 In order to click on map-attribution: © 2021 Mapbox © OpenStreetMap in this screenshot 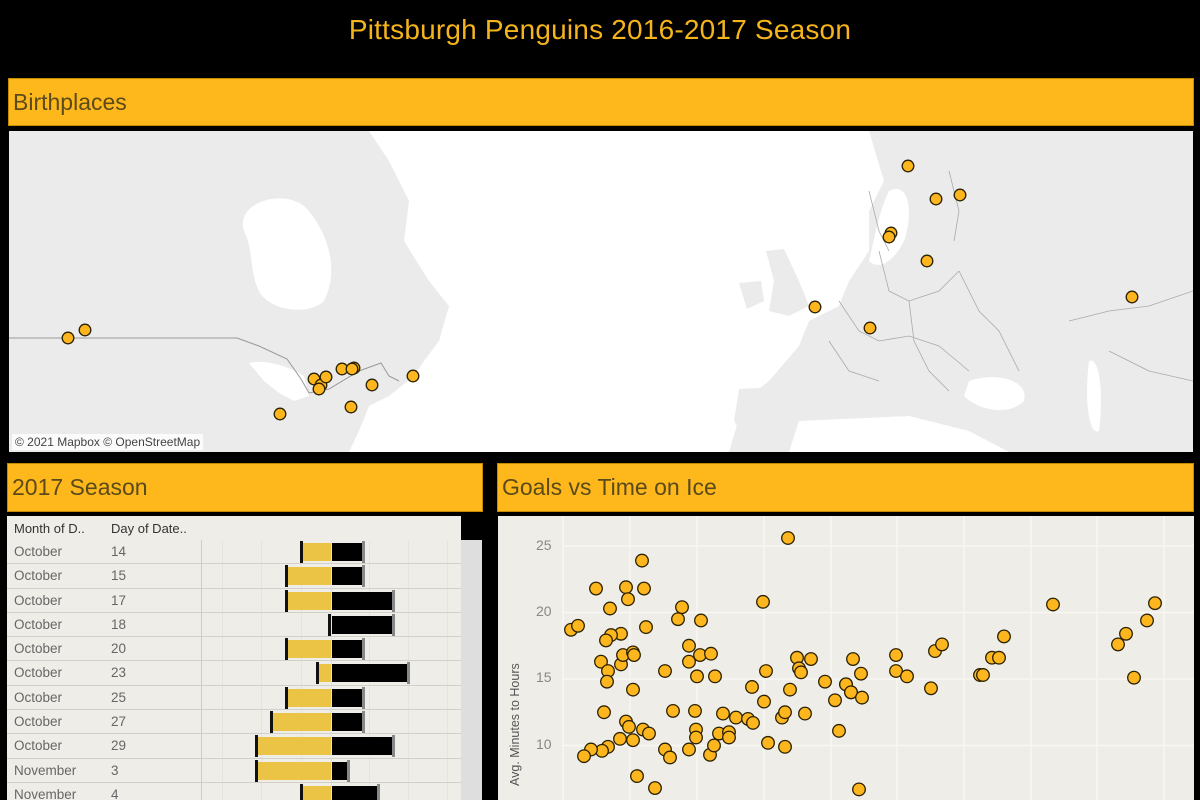, I will do `click(108, 442)`.